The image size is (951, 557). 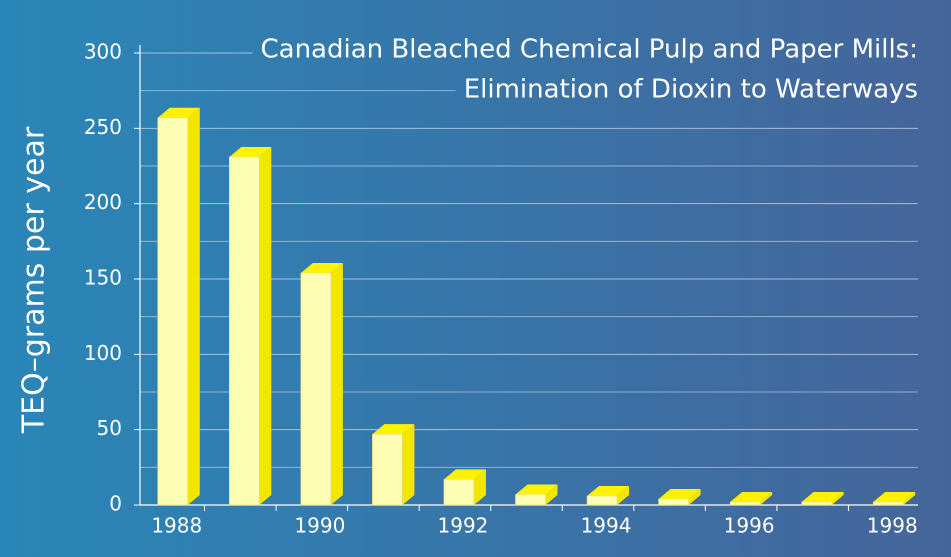 I want to click on y-tick-label: 100, so click(x=103, y=353).